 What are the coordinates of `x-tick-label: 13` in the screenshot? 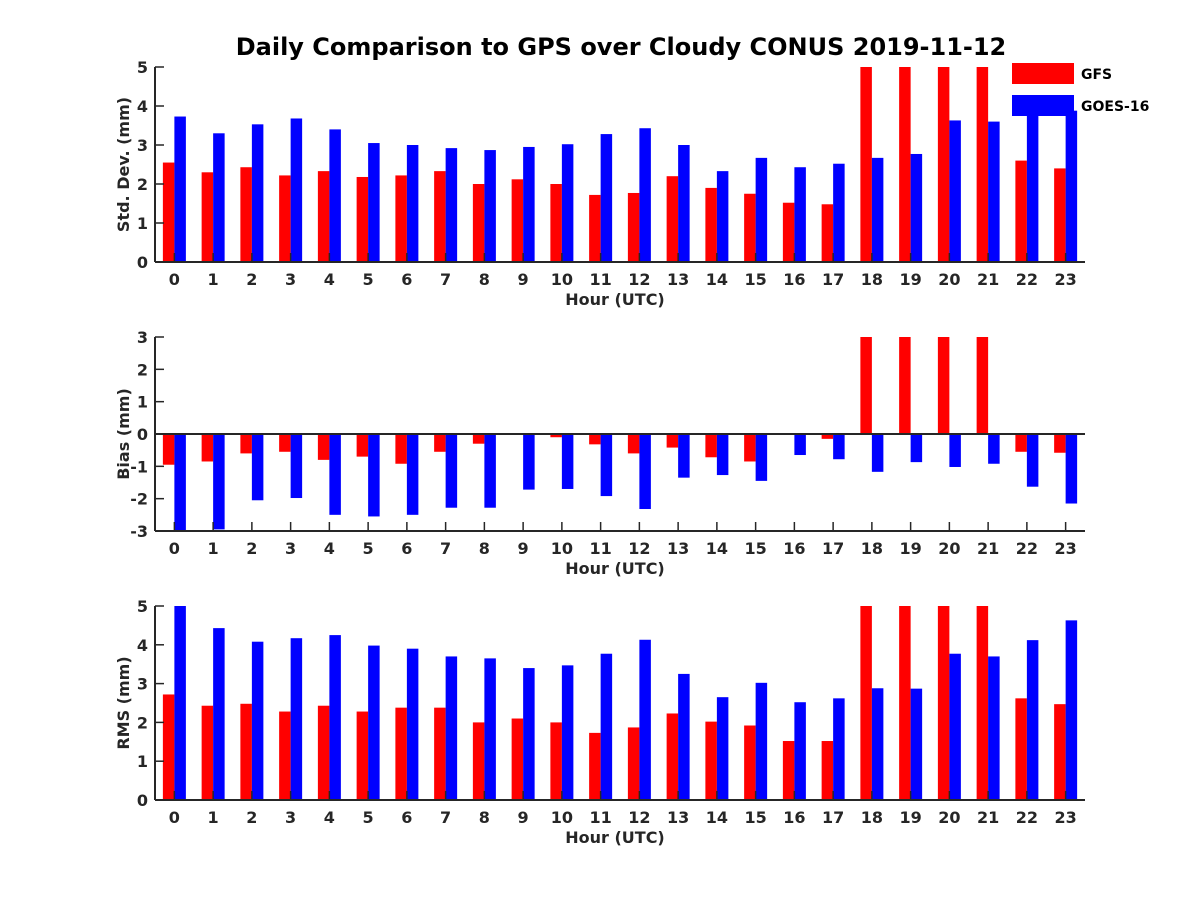 It's located at (678, 279).